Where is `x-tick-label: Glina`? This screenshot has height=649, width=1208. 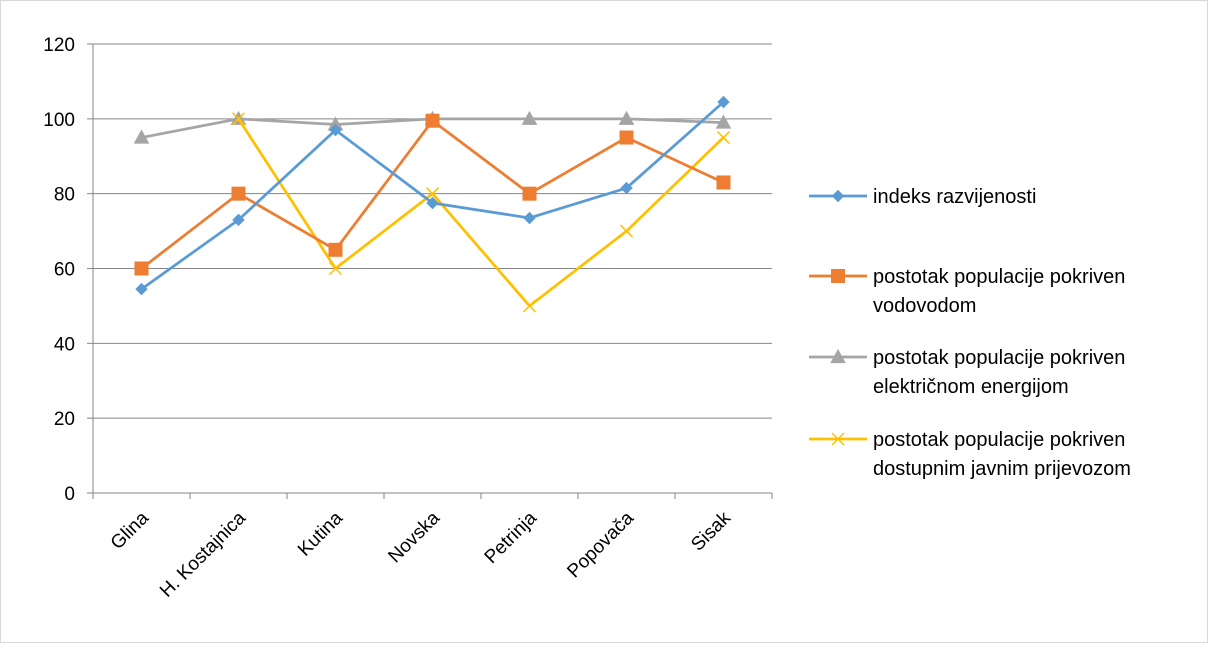
x-tick-label: Glina is located at coordinates (130, 530).